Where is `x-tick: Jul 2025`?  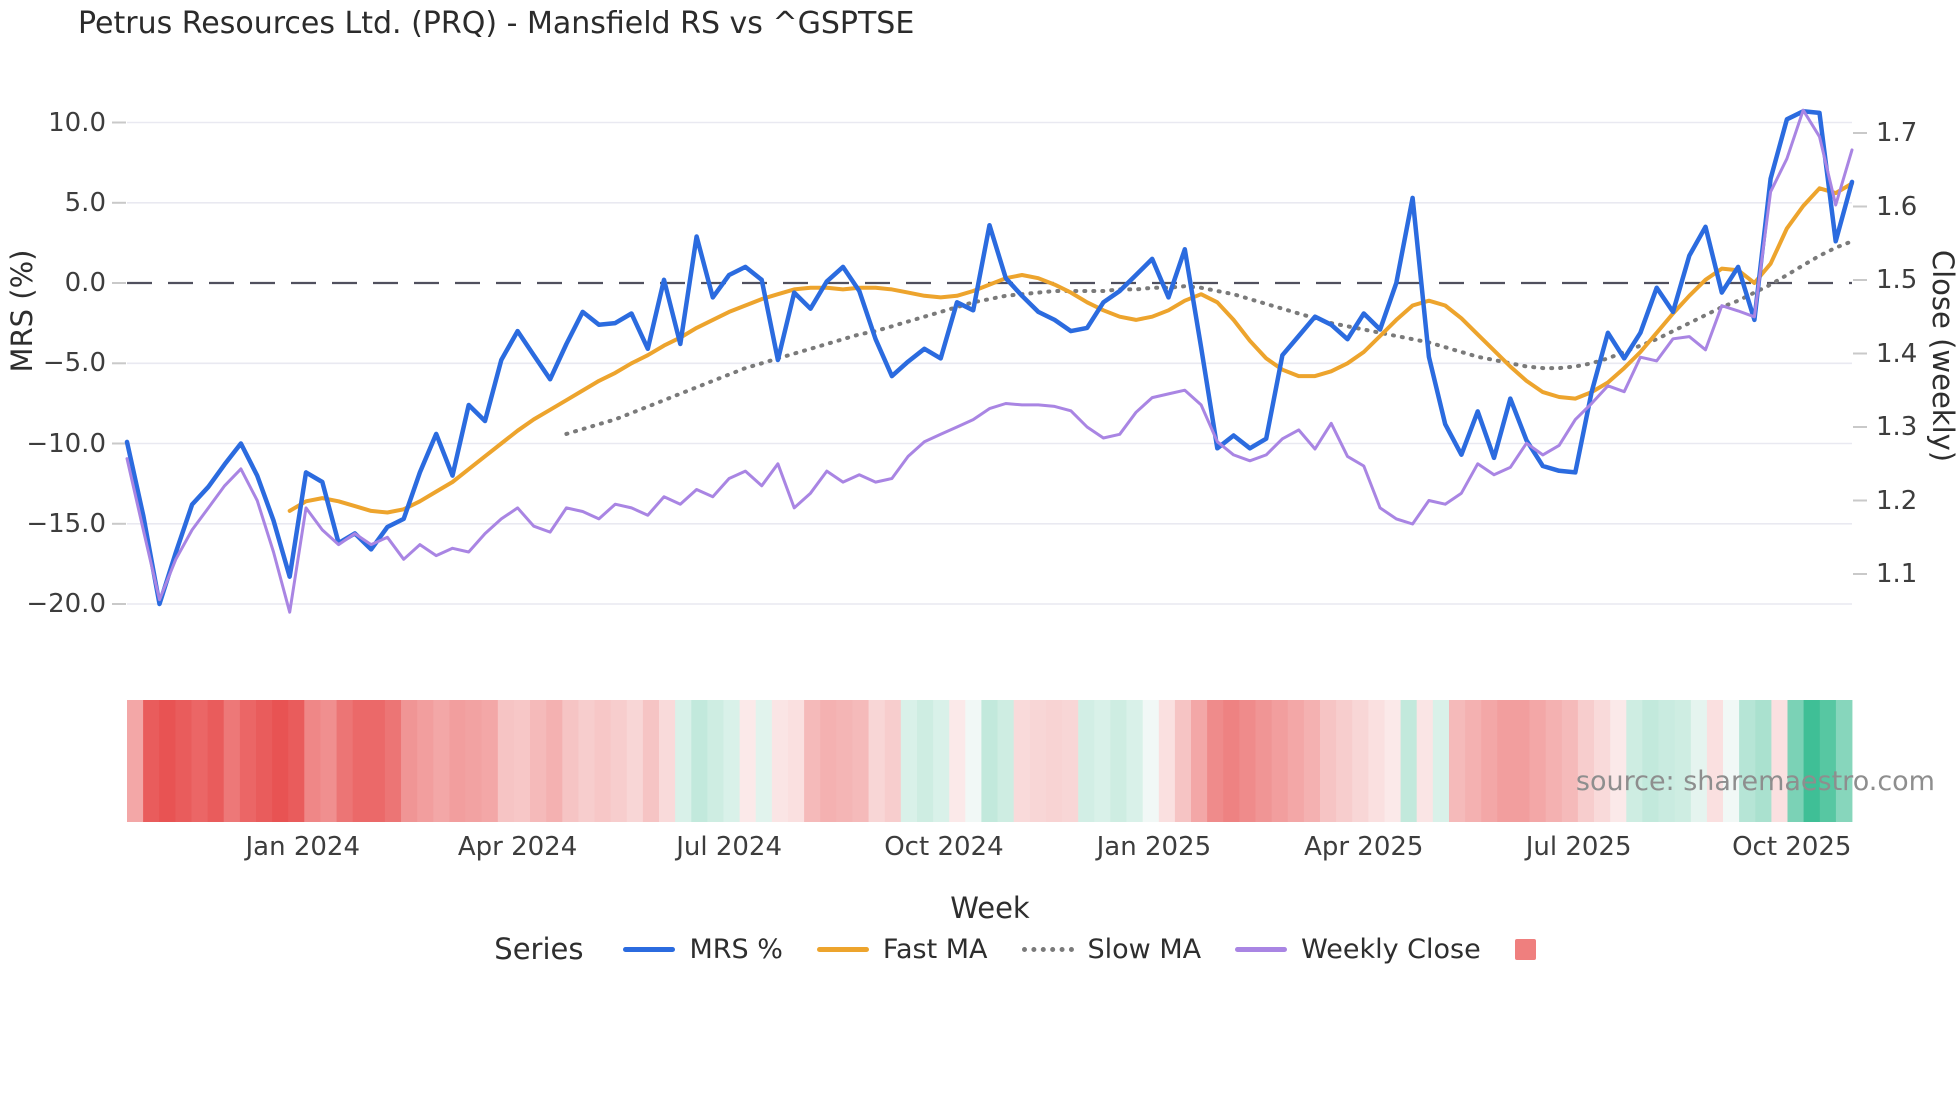
x-tick: Jul 2025 is located at coordinates (1578, 847).